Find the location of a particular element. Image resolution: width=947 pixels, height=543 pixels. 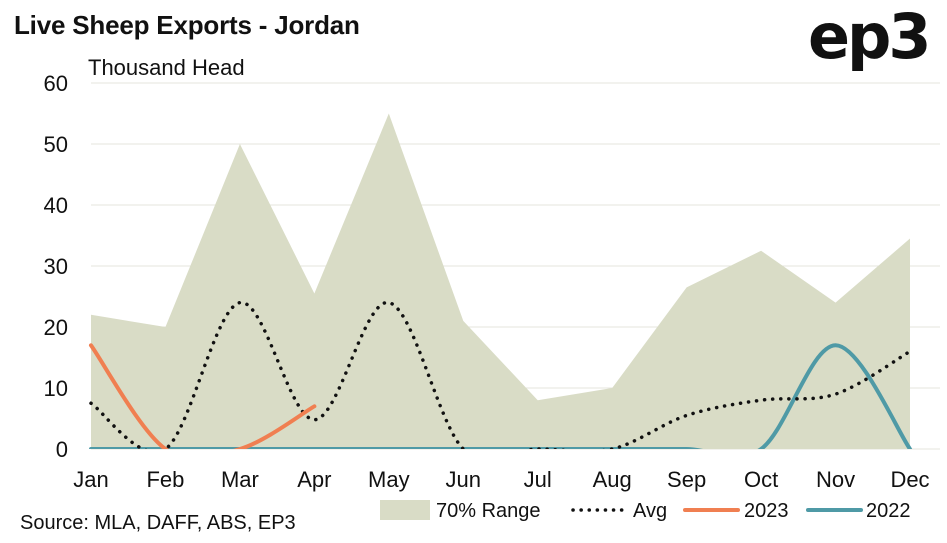

source-note: Source: MLA, DAFF, ABS, EP3 is located at coordinates (158, 523).